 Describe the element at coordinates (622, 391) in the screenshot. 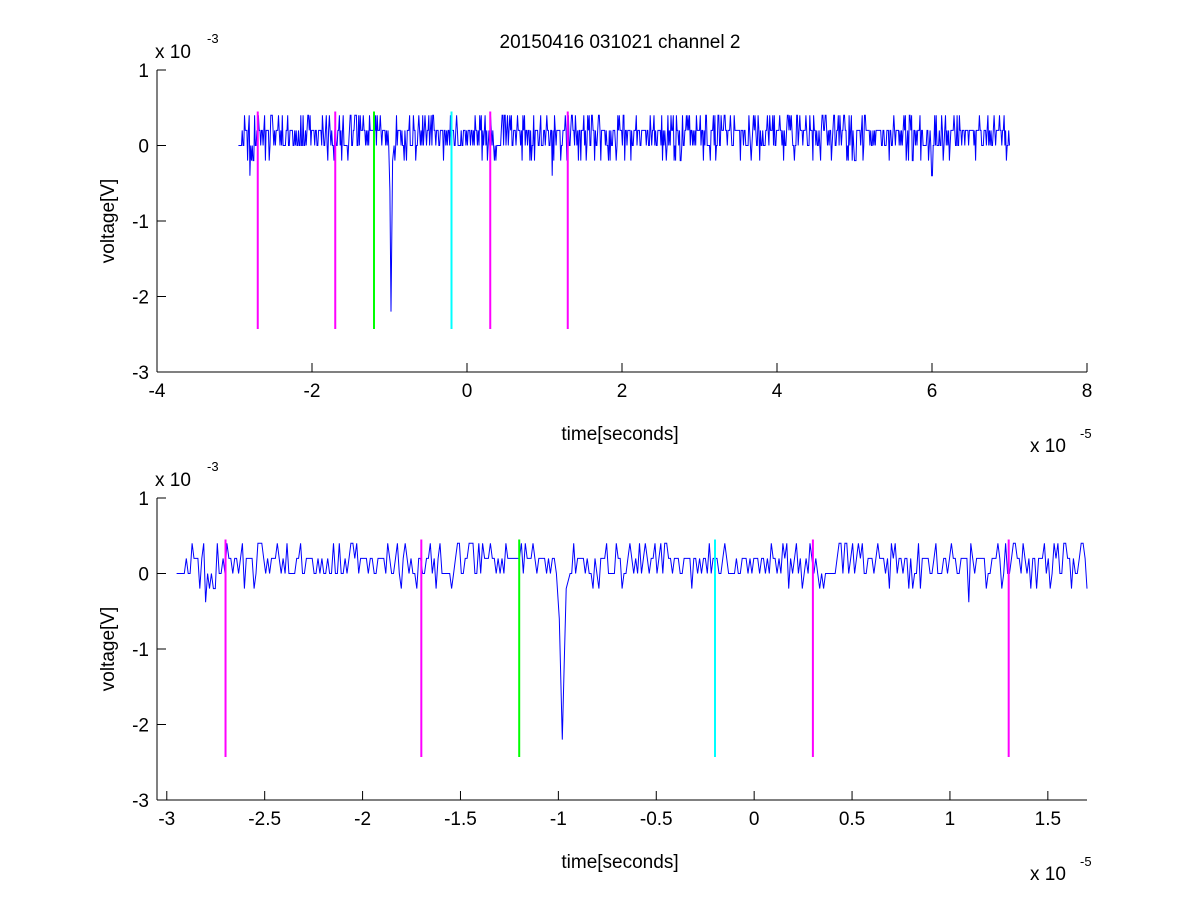

I see `x-tick-label: 2` at that location.